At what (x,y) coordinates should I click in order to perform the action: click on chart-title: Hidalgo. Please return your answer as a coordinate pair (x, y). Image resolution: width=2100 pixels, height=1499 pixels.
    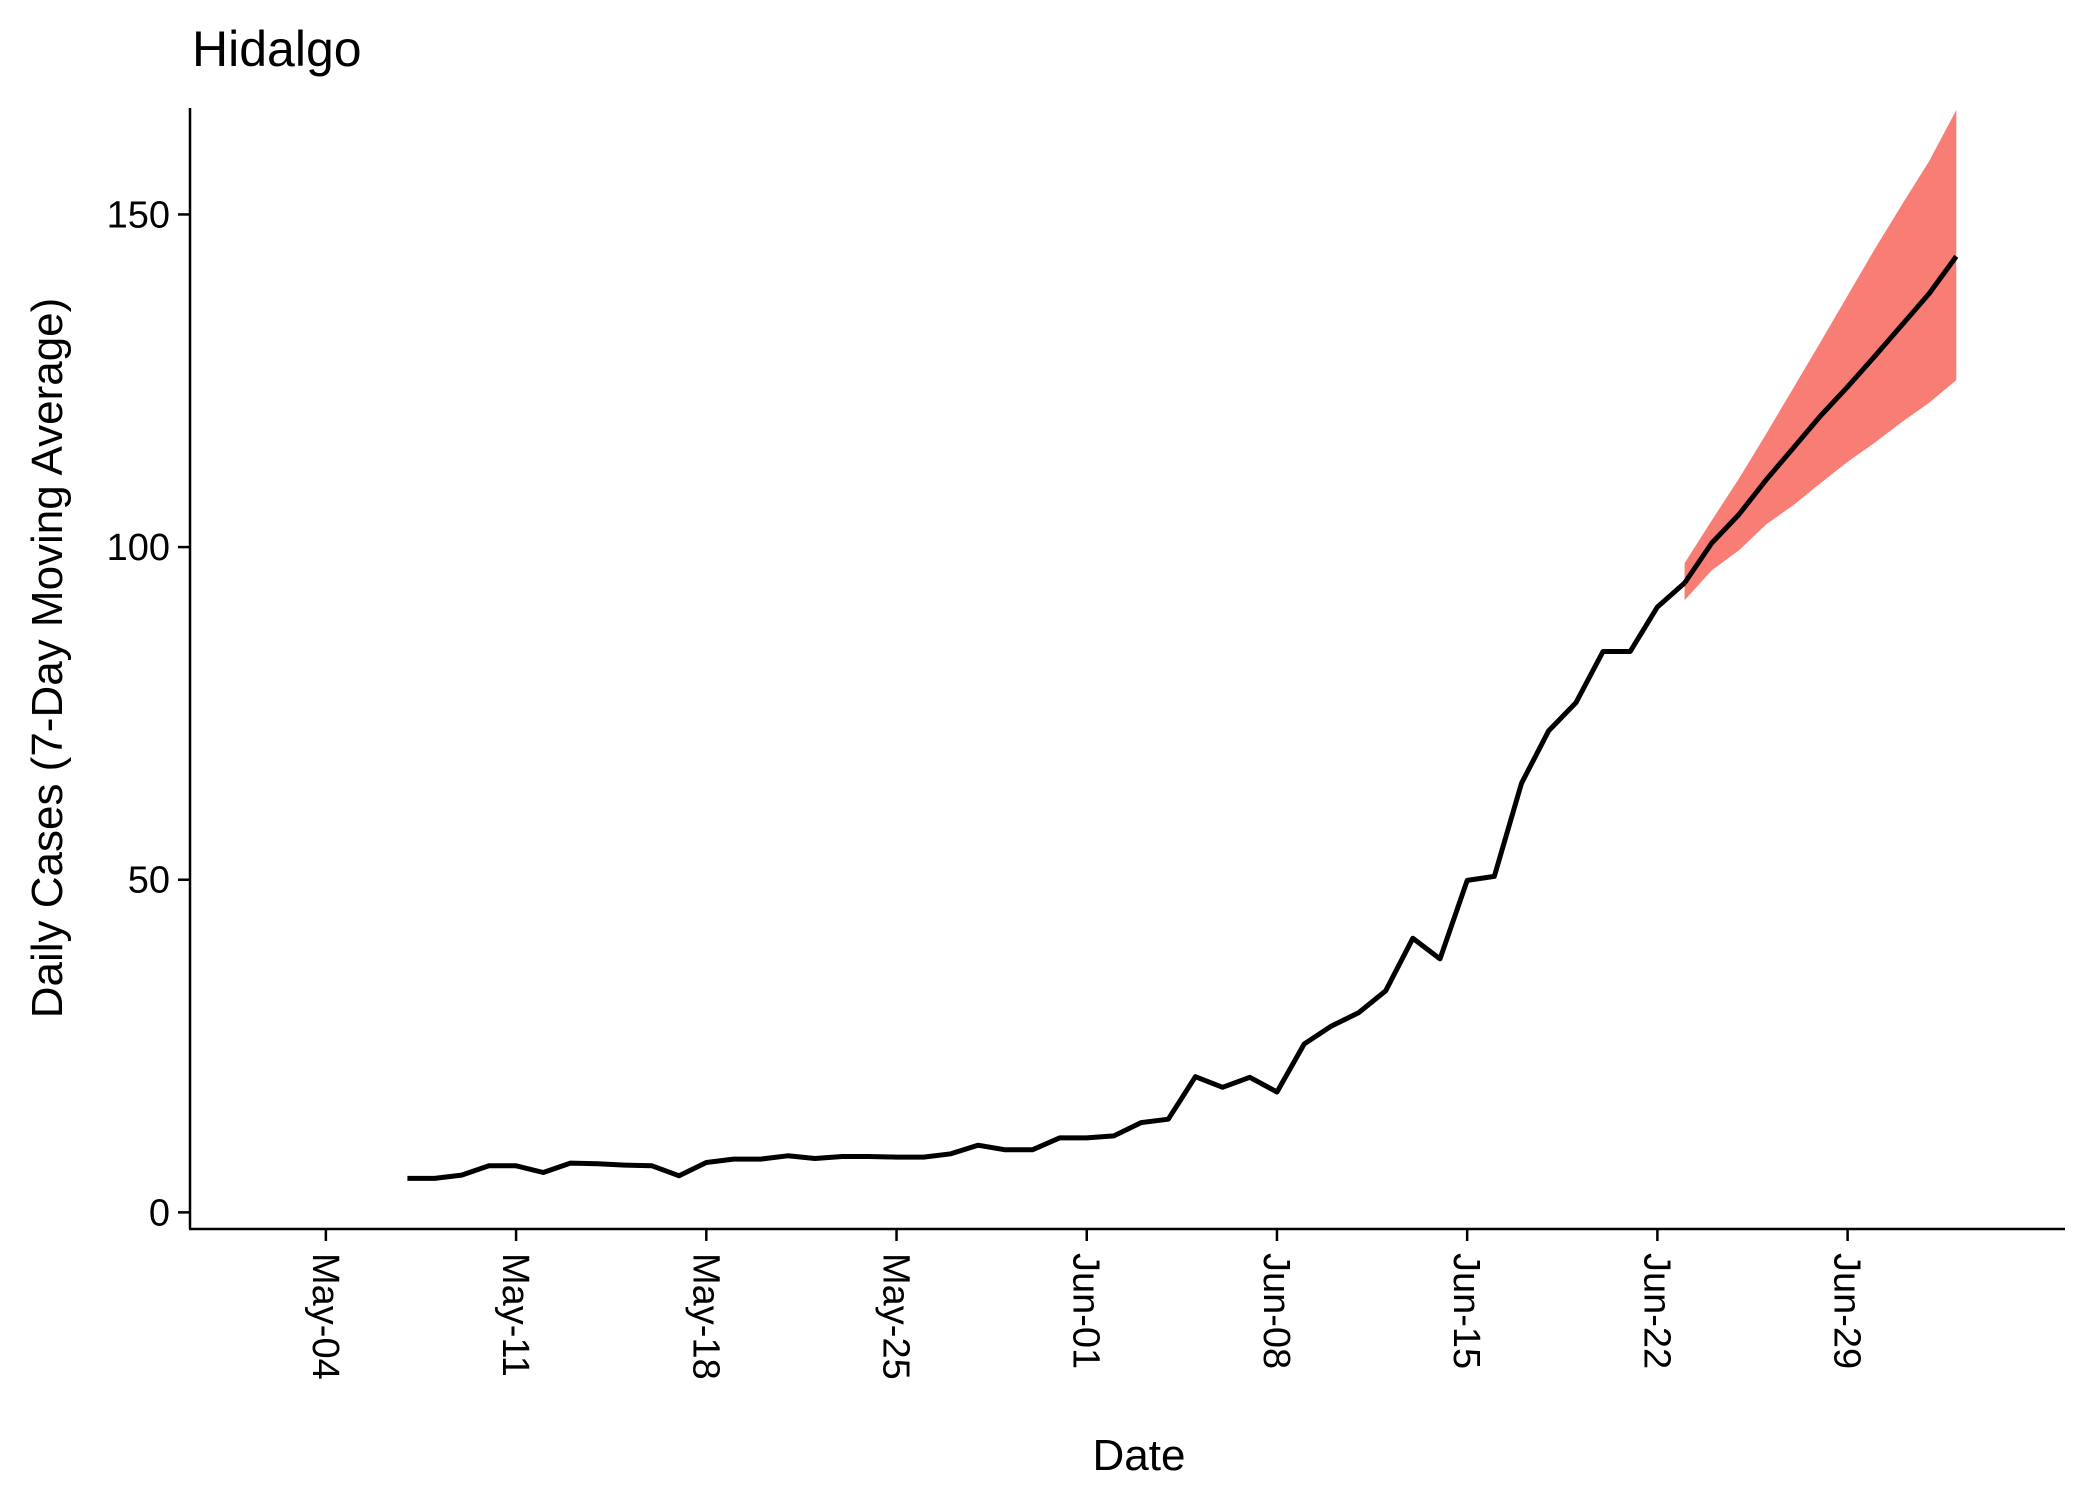
    Looking at the image, I should click on (277, 49).